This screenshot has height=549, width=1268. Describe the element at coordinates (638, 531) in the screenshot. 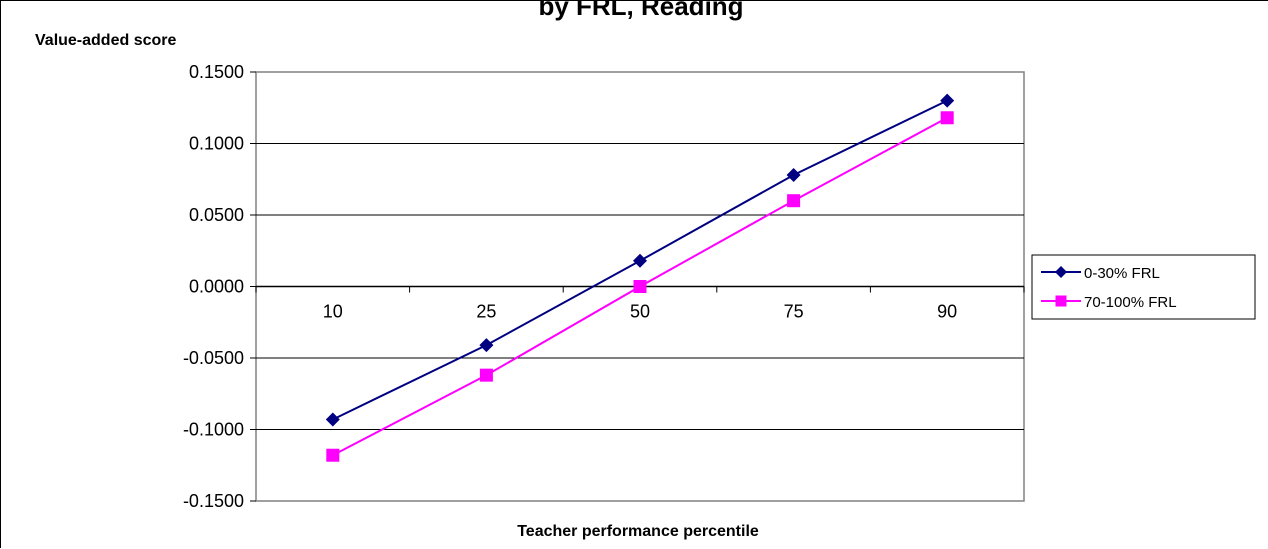

I see `x-axis-title: Teacher performance percentile` at that location.